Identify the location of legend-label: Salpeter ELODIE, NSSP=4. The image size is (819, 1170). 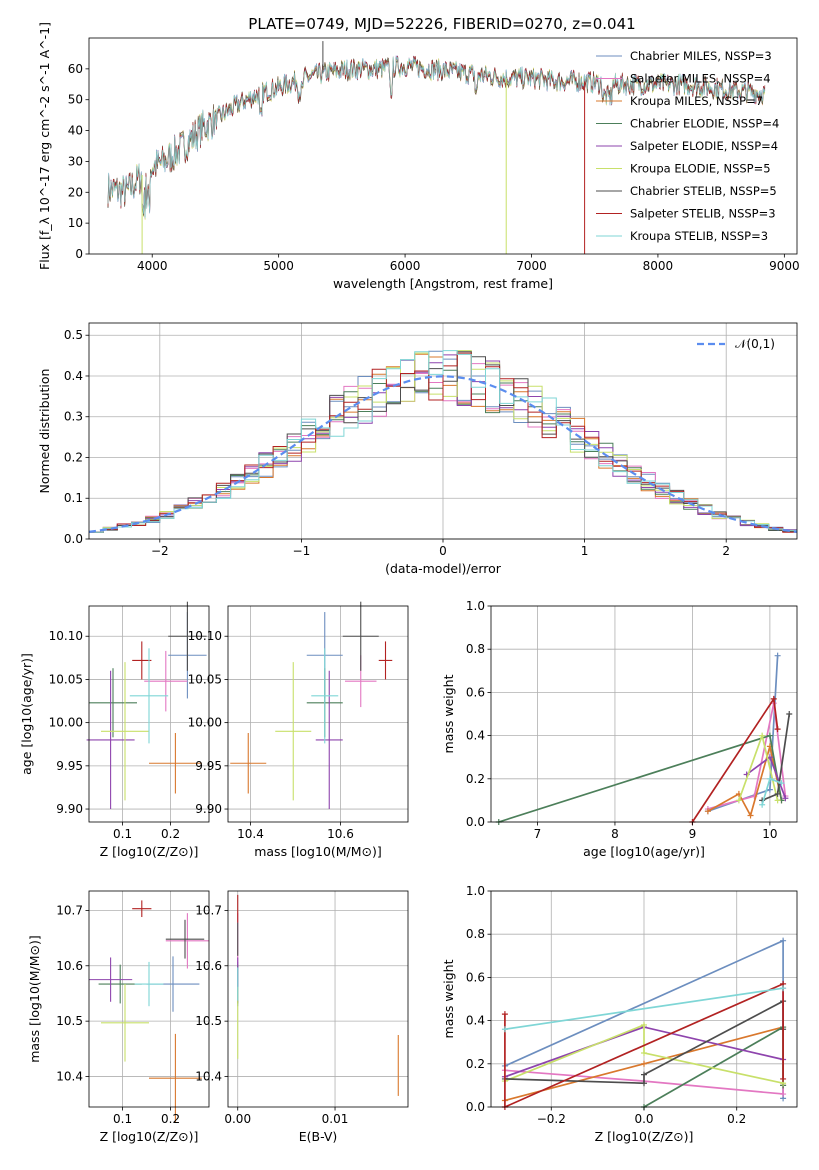
(704, 146).